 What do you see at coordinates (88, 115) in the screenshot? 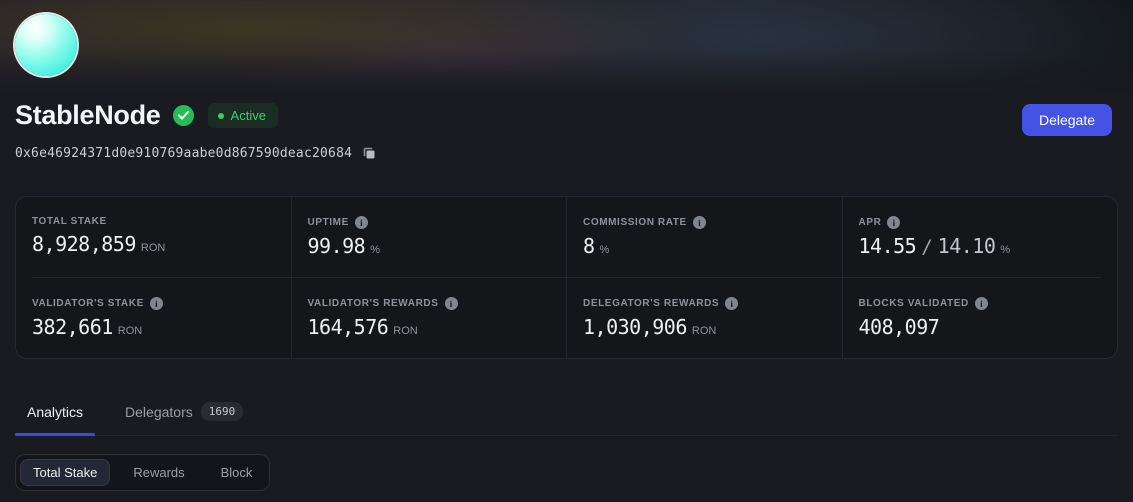
I see `validator-name: StableNode` at bounding box center [88, 115].